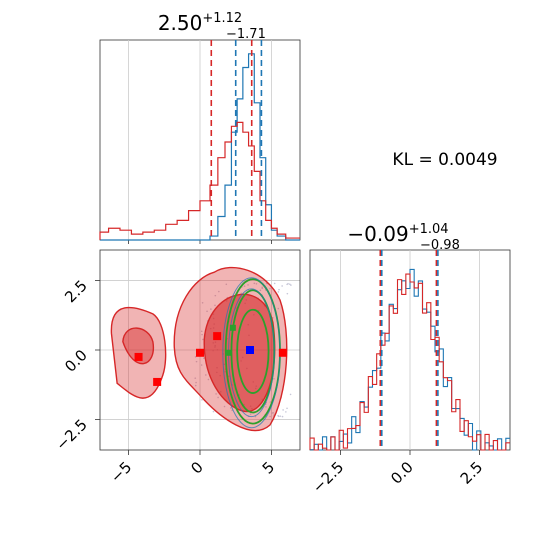  I want to click on bottom-right-title-main: −0.09, so click(377, 234).